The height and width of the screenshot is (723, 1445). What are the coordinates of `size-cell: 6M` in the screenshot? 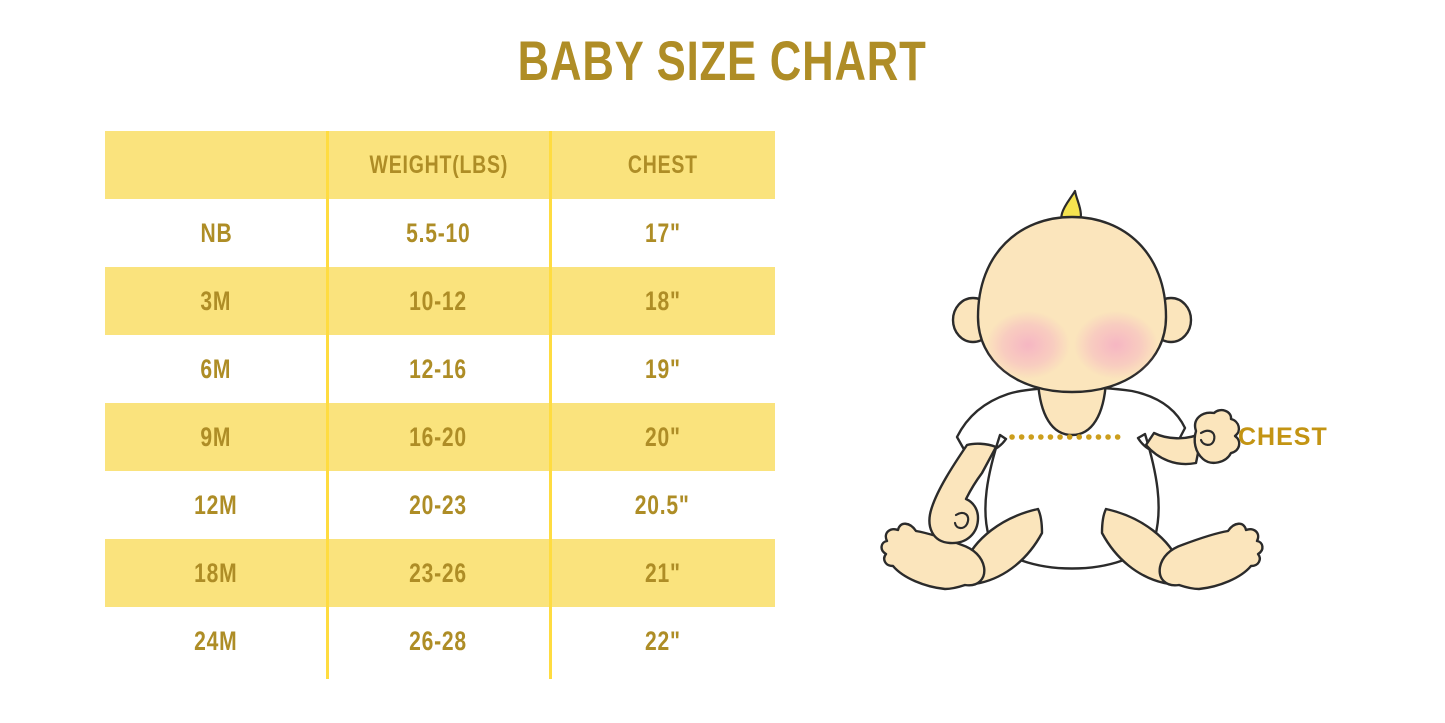 It's located at (216, 368).